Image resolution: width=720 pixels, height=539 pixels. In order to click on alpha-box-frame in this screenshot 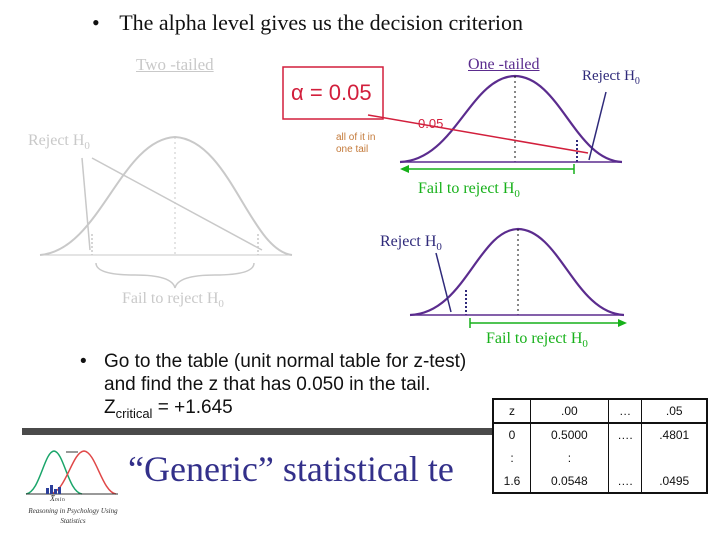, I will do `click(333, 93)`.